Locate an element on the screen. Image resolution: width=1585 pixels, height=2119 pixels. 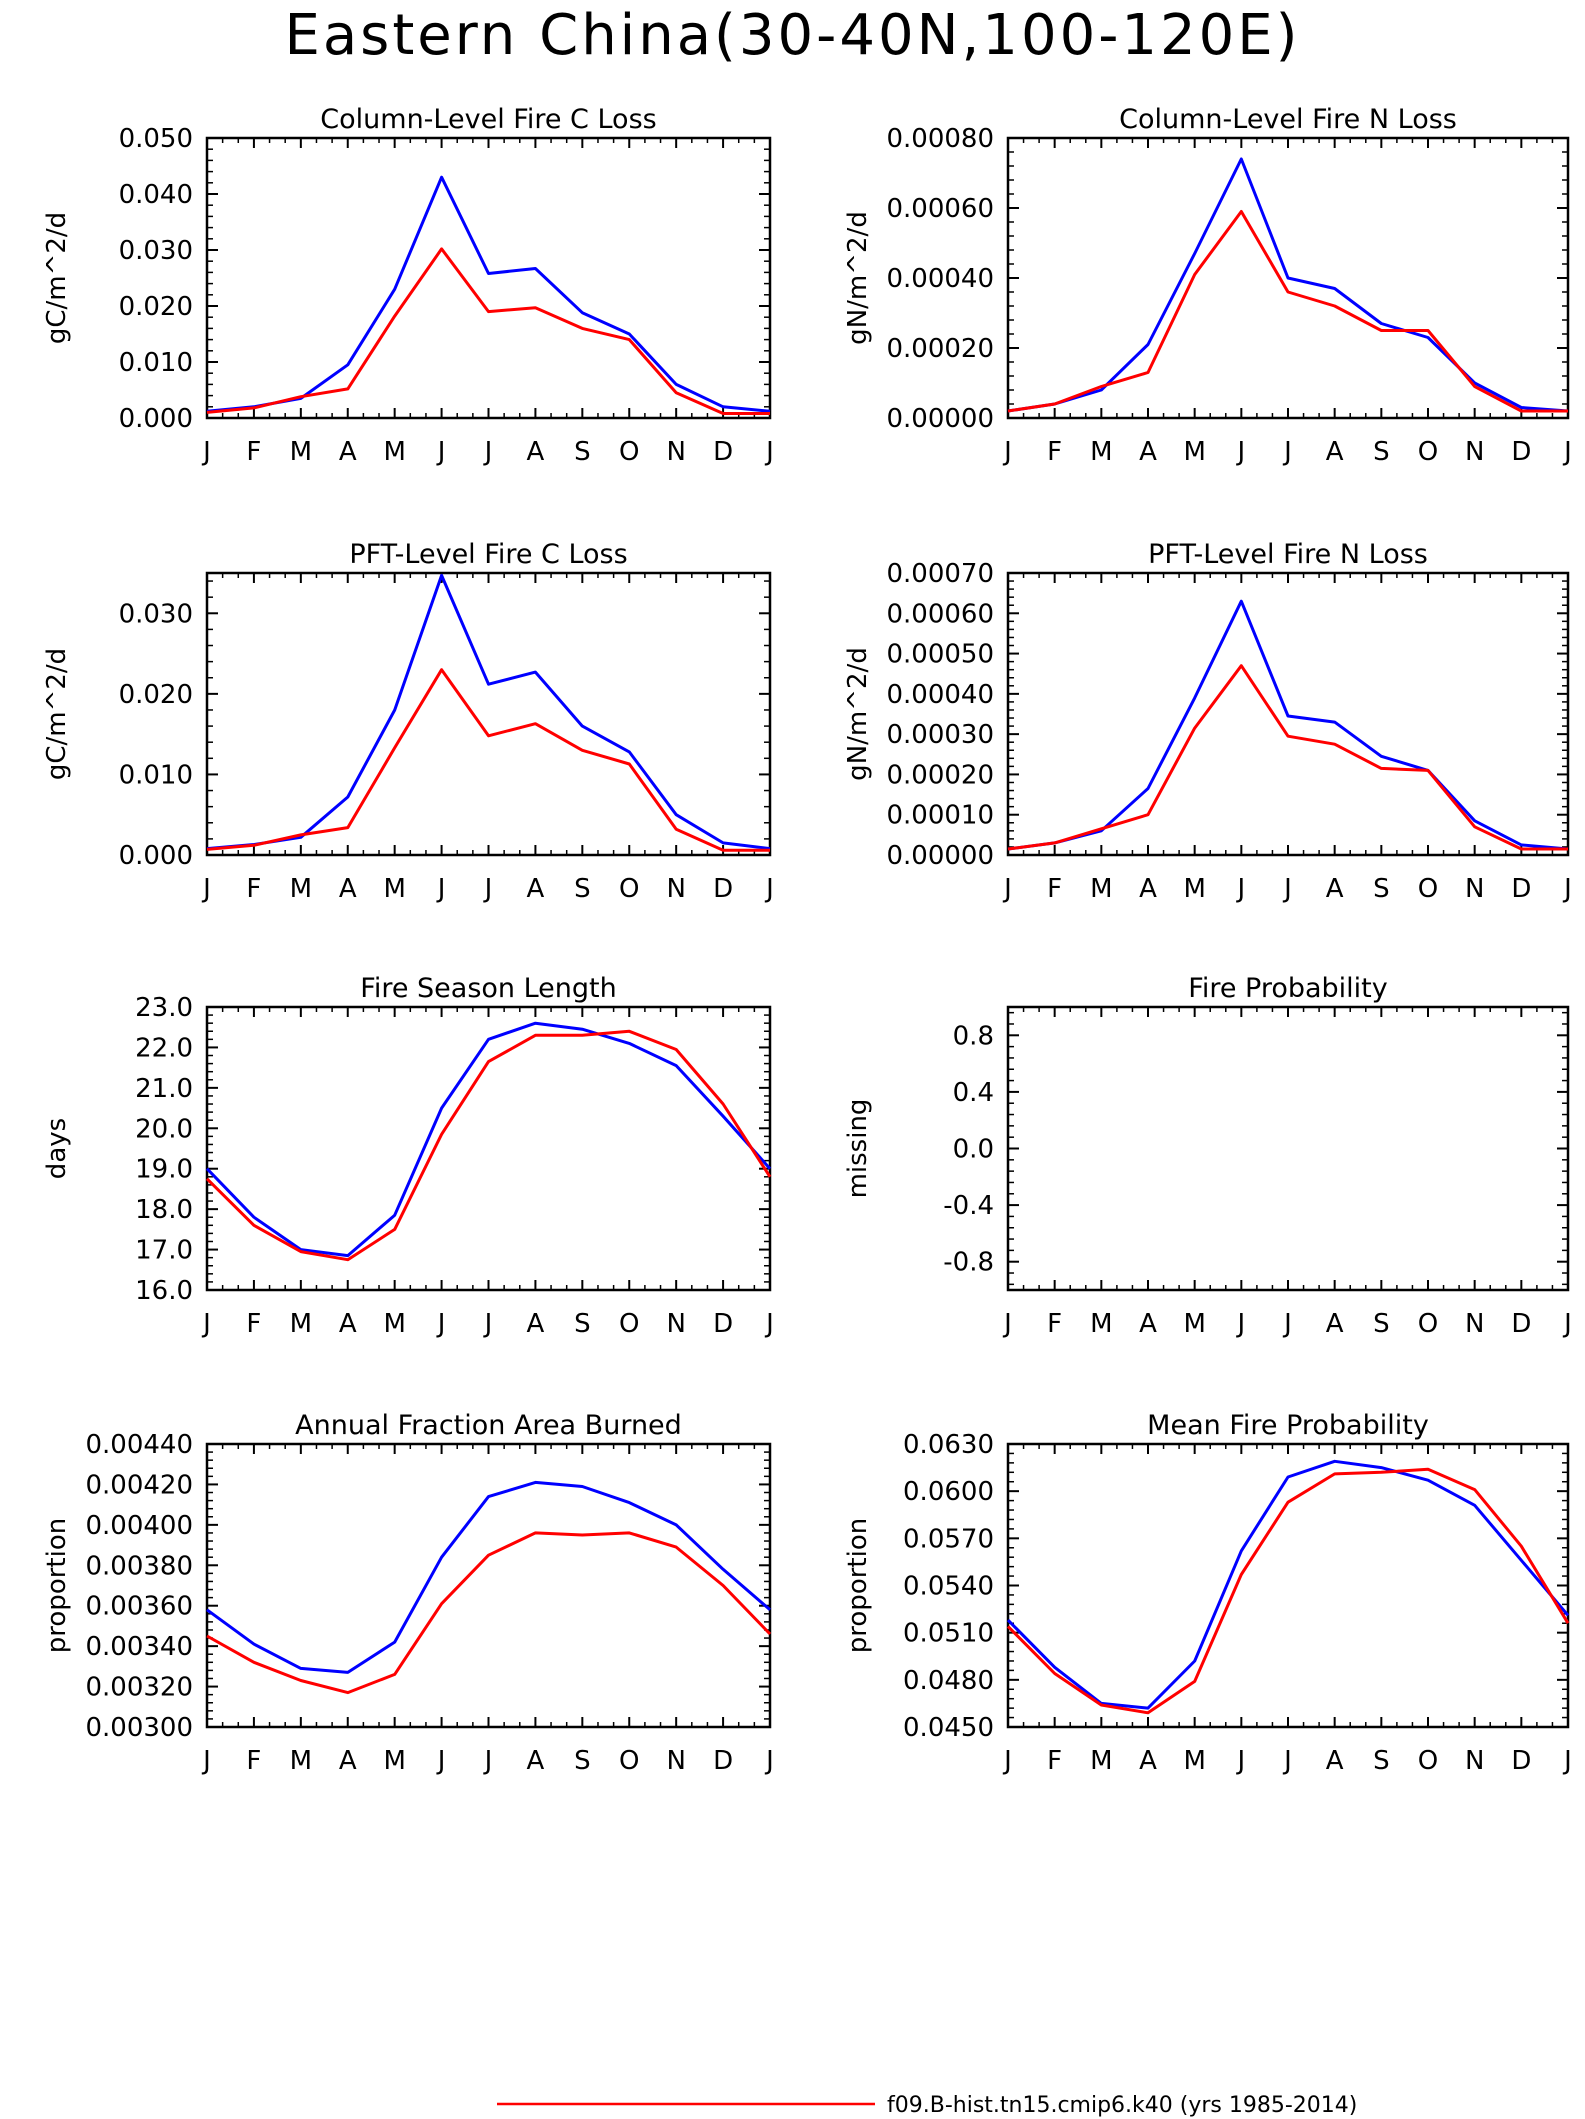
y-tick-label: 22.0 is located at coordinates (164, 1048).